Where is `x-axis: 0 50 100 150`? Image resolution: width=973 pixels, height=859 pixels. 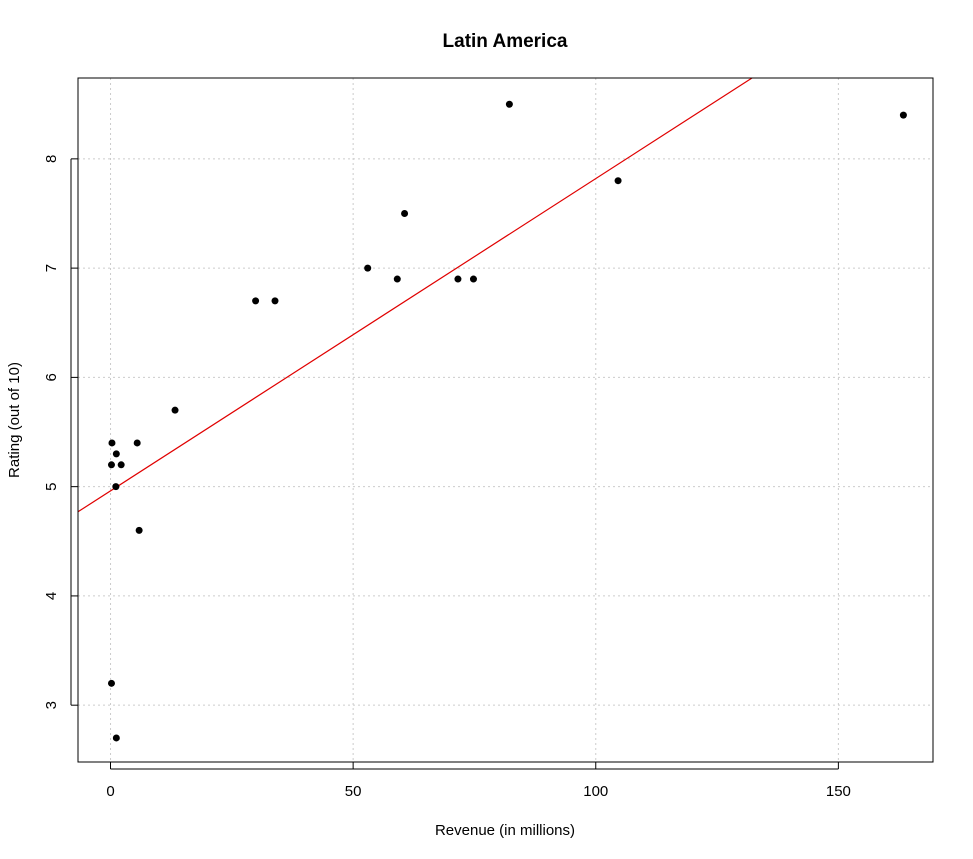
x-axis: 0 50 100 150 is located at coordinates (478, 781).